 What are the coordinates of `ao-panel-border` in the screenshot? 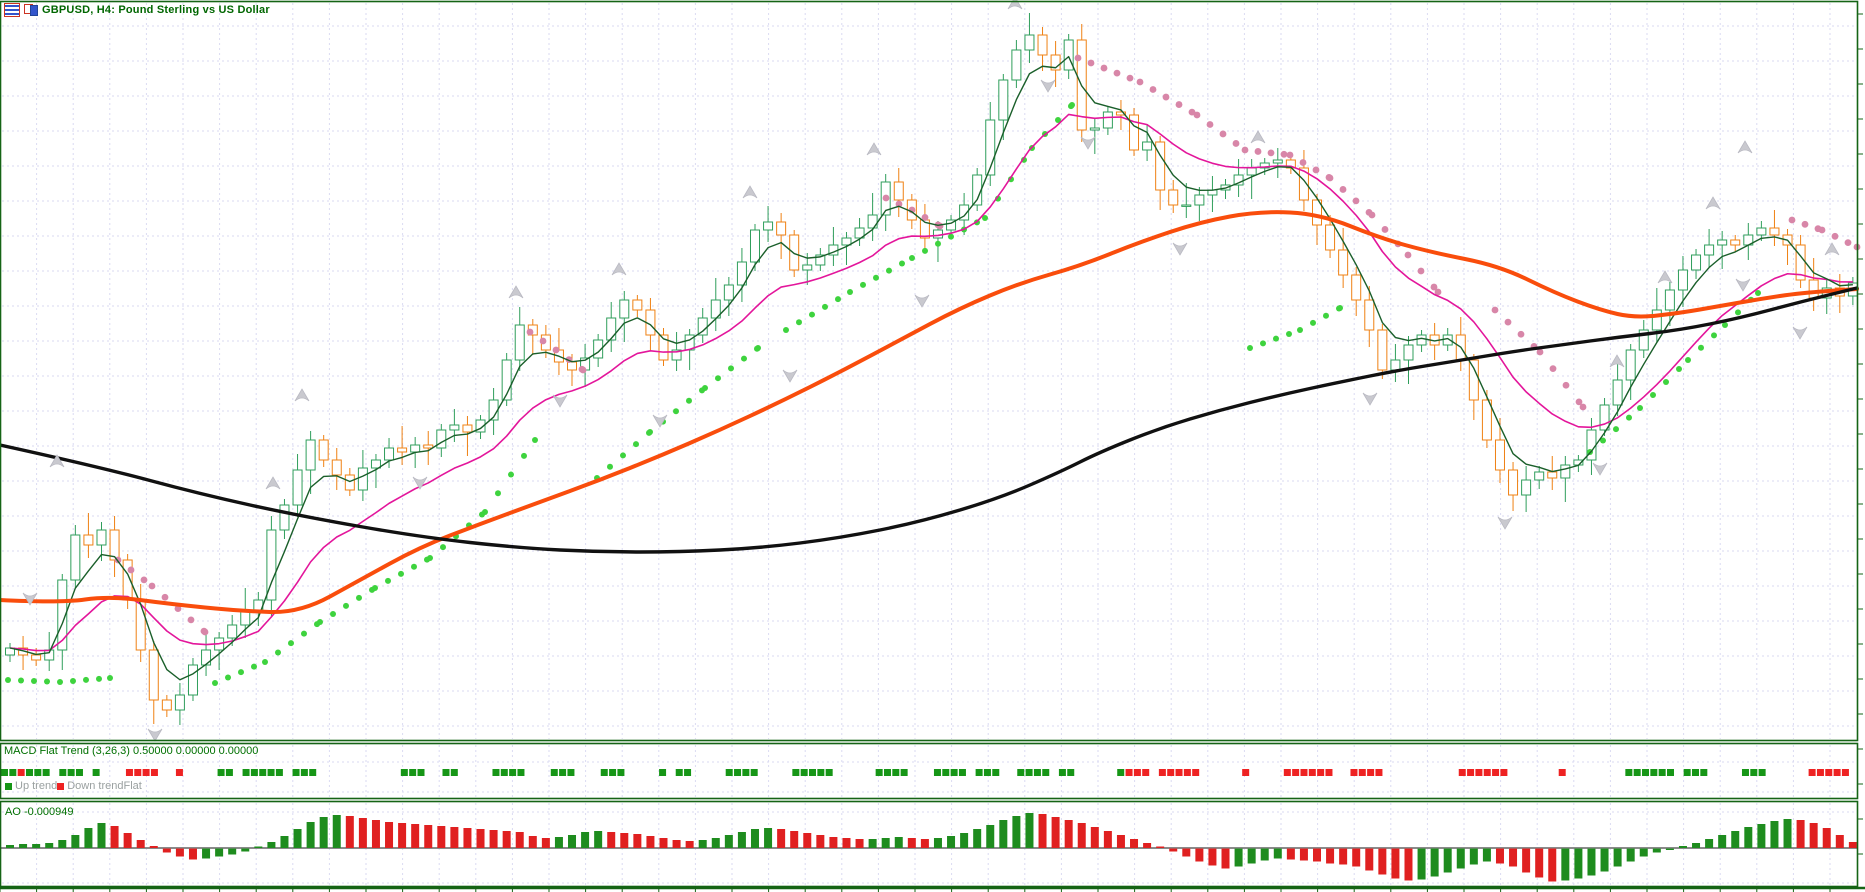 It's located at (929, 844).